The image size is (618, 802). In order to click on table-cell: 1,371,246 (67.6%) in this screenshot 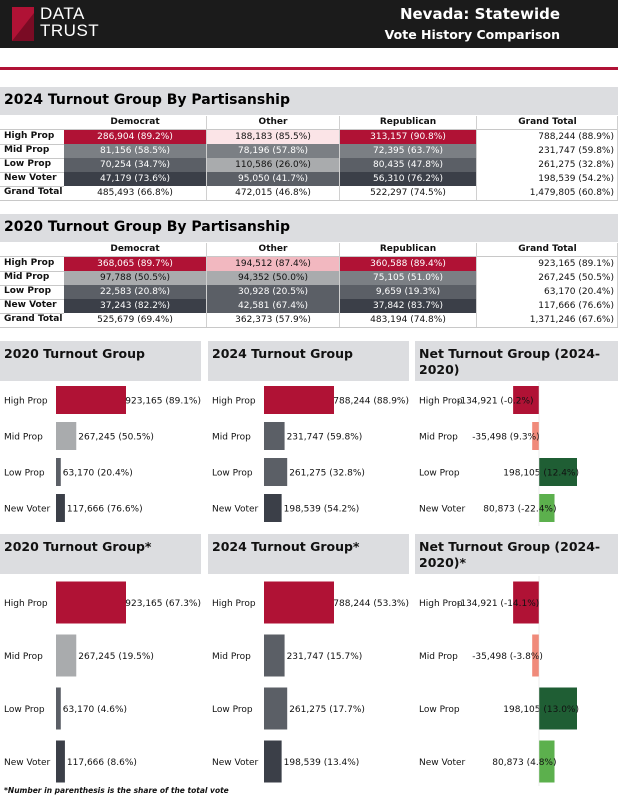, I will do `click(547, 320)`.